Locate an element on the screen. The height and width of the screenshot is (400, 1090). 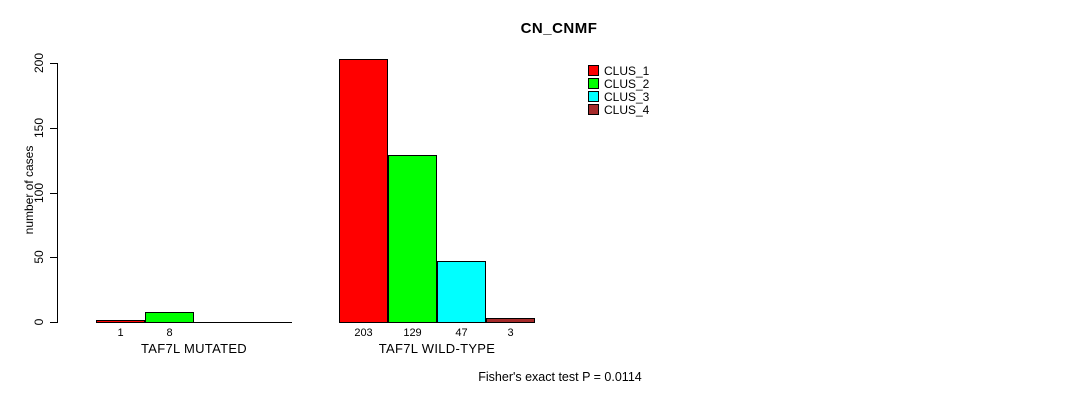
legend-label: CLUS_2 is located at coordinates (627, 83).